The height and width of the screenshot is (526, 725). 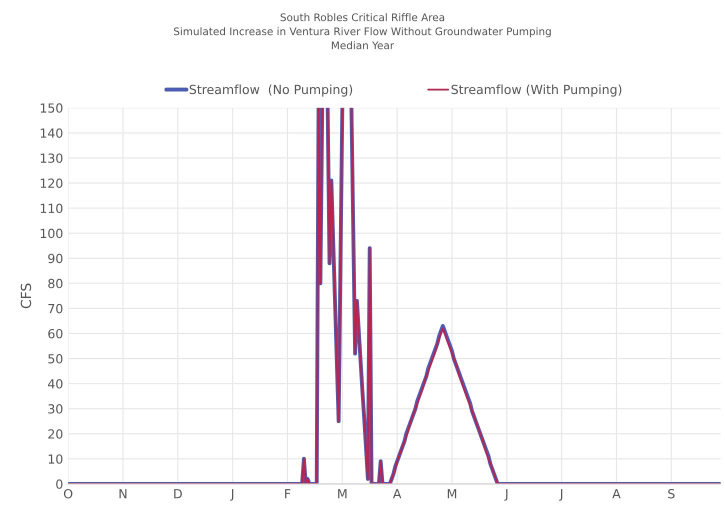 What do you see at coordinates (178, 493) in the screenshot?
I see `x-tick-label: D` at bounding box center [178, 493].